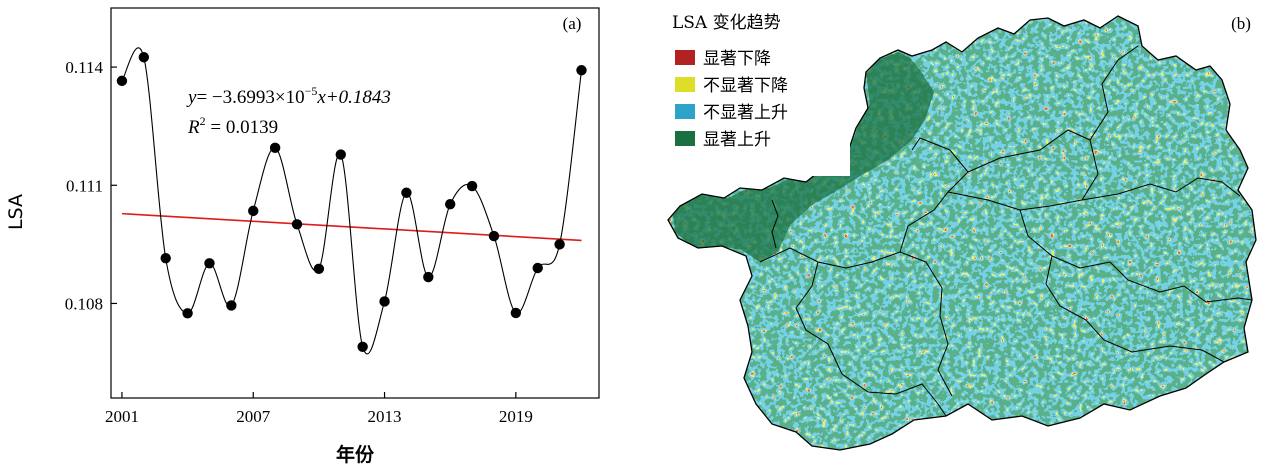  I want to click on regression-equation: y= −3.6993×10−5x+0.1843, so click(288, 96).